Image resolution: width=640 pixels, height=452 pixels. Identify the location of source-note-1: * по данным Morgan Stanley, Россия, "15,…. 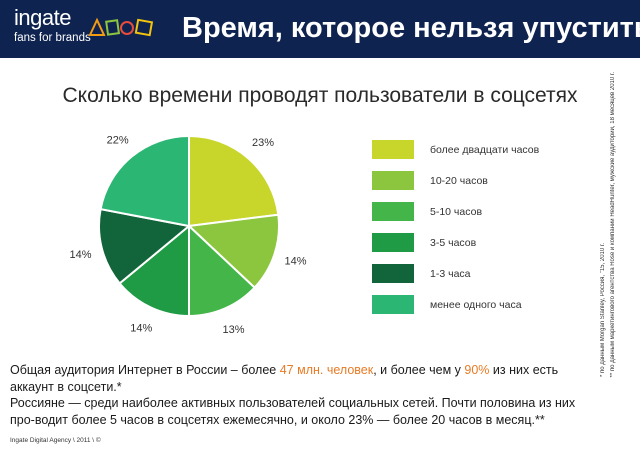
(603, 309).